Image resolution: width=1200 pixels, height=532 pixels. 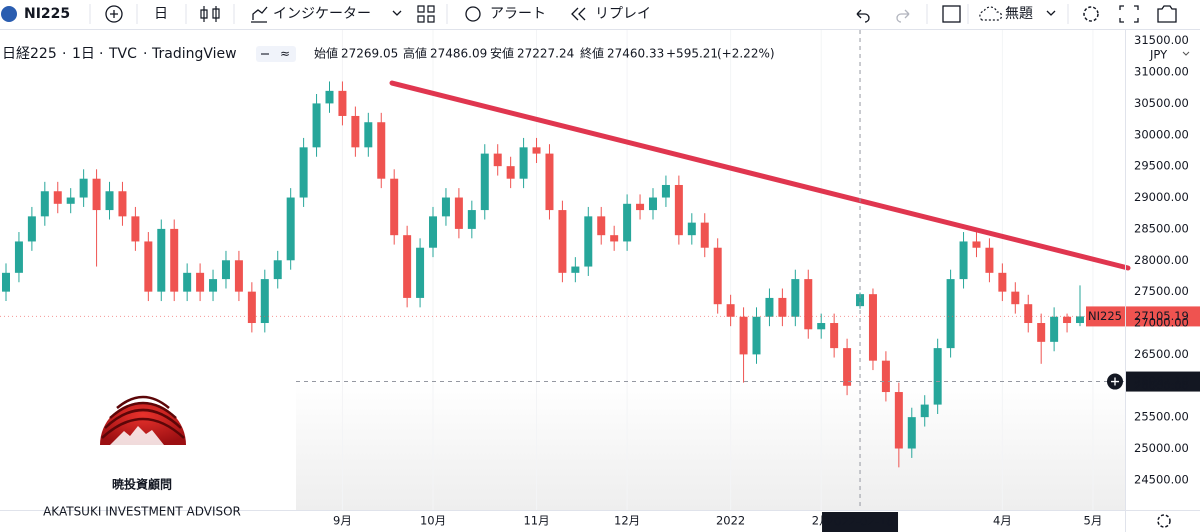 What do you see at coordinates (1161, 103) in the screenshot?
I see `y-tick-label: 30500.00` at bounding box center [1161, 103].